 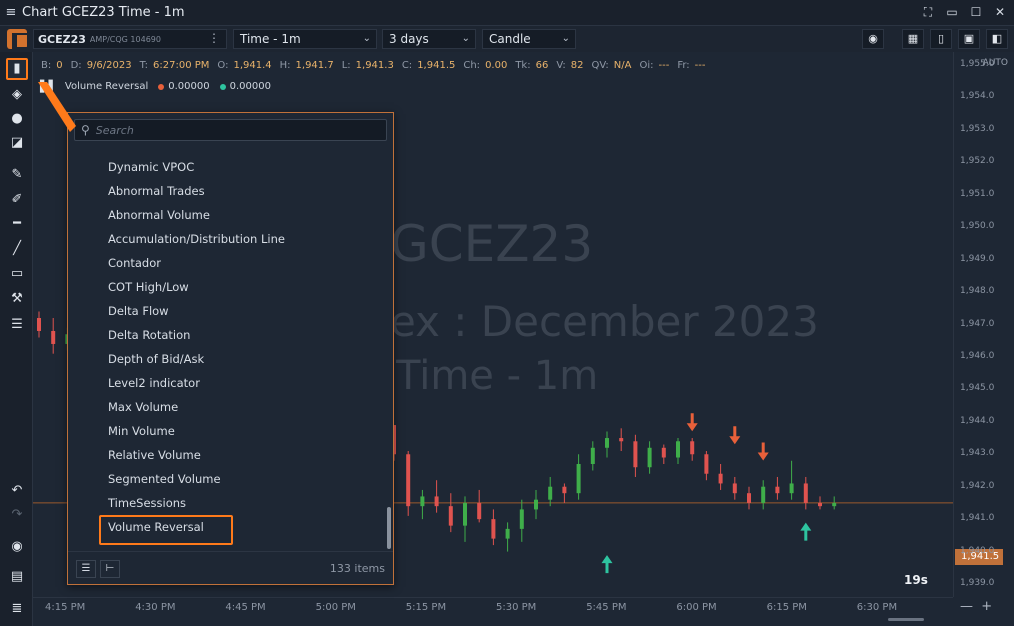 What do you see at coordinates (17, 94) in the screenshot?
I see `layers-icon: ◈` at bounding box center [17, 94].